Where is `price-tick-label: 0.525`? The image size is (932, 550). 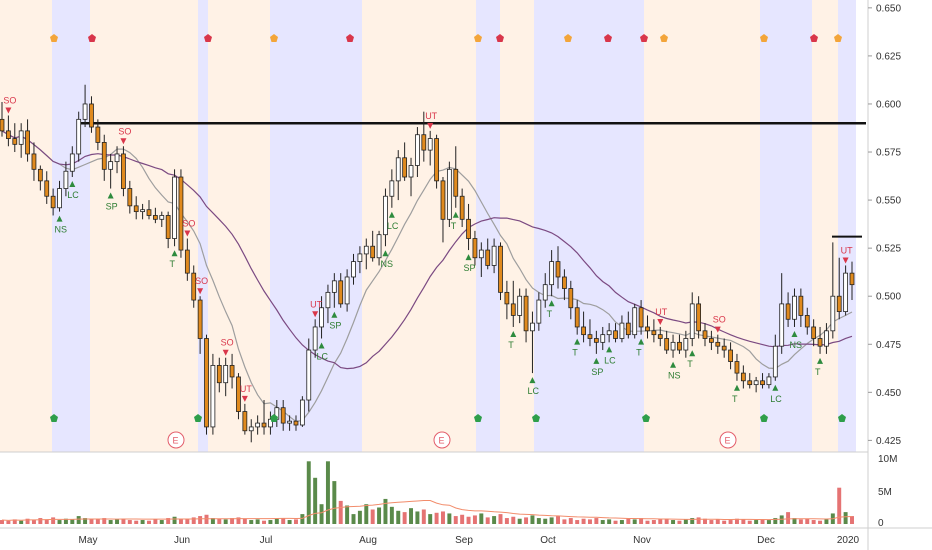
price-tick-label: 0.525 is located at coordinates (888, 249).